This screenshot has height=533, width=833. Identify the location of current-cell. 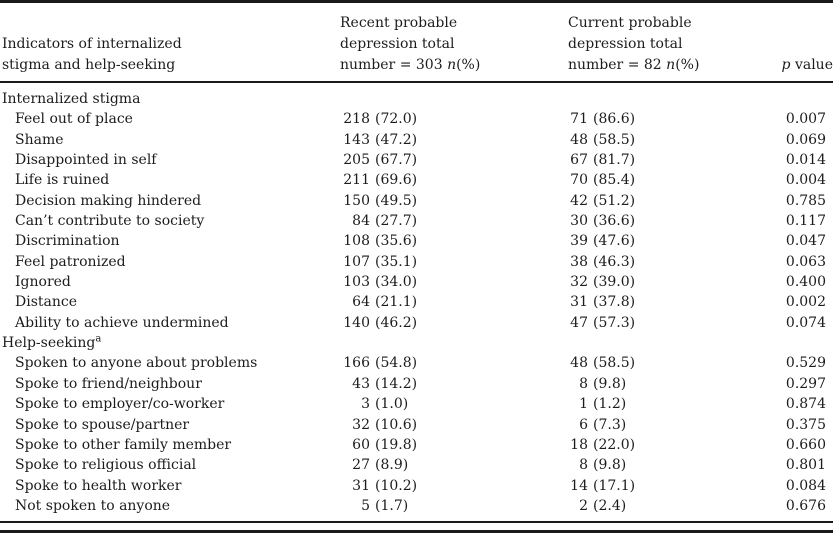
(666, 343).